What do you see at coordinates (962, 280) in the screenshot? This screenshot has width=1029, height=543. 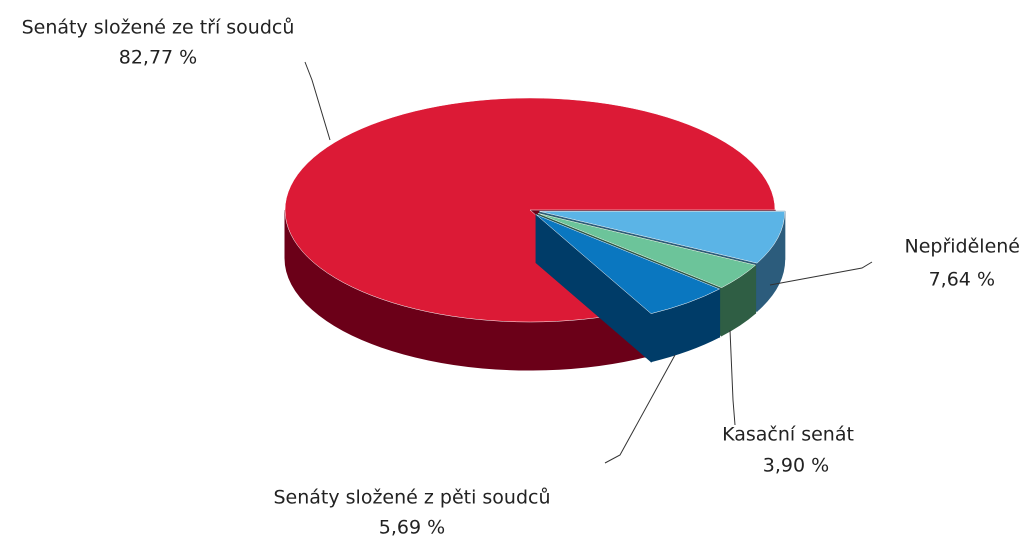 I see `value-label: 7,64 %` at bounding box center [962, 280].